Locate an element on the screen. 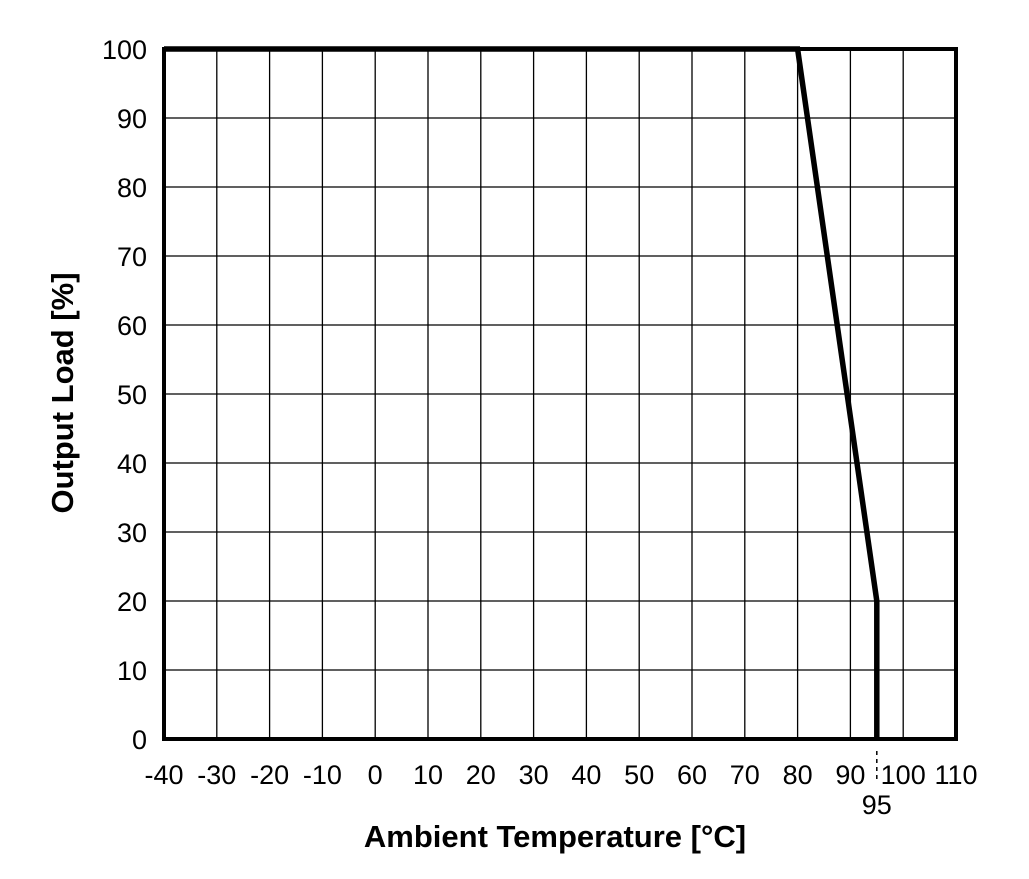 Image resolution: width=1029 pixels, height=879 pixels. y-tick-label: 20 is located at coordinates (132, 602).